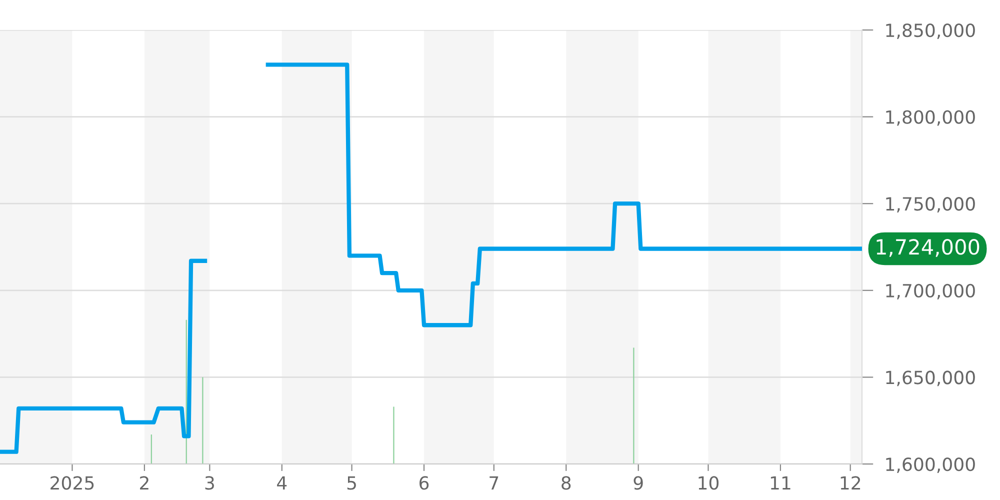  What do you see at coordinates (930, 378) in the screenshot?
I see `y-tick-label: 1,650,000` at bounding box center [930, 378].